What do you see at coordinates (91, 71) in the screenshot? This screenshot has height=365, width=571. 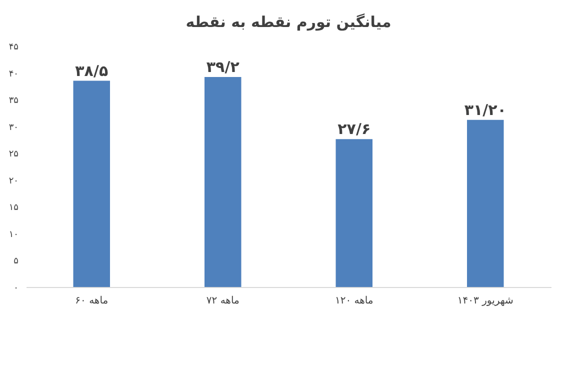 I see `data-label: ۳۸/۵` at bounding box center [91, 71].